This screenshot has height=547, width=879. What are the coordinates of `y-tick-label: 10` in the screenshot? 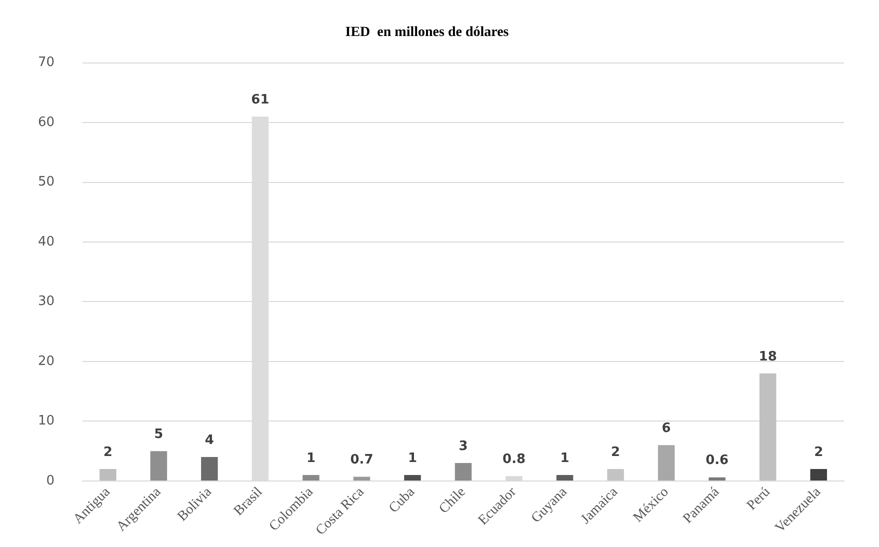 It's located at (46, 421).